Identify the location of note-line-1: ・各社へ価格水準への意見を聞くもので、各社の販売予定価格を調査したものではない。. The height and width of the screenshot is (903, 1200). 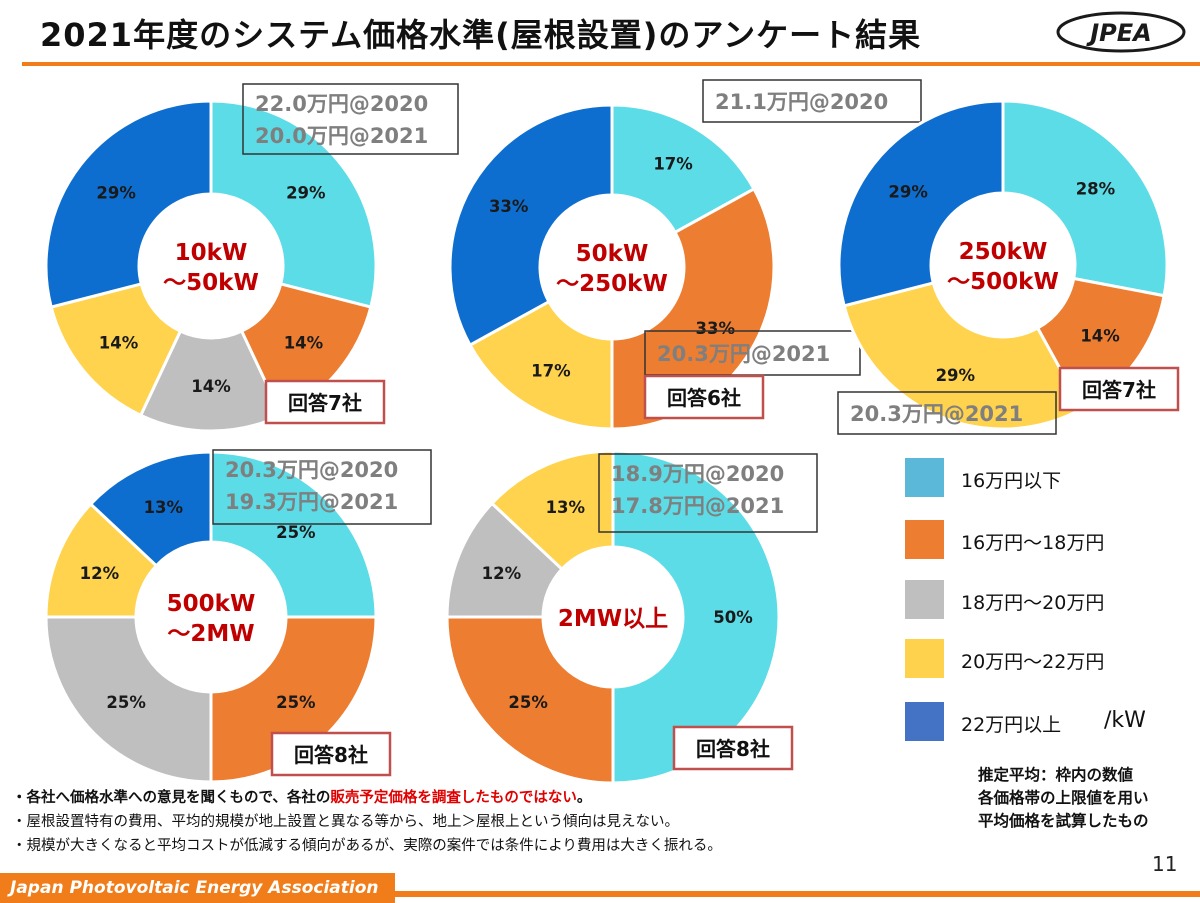
(367, 798).